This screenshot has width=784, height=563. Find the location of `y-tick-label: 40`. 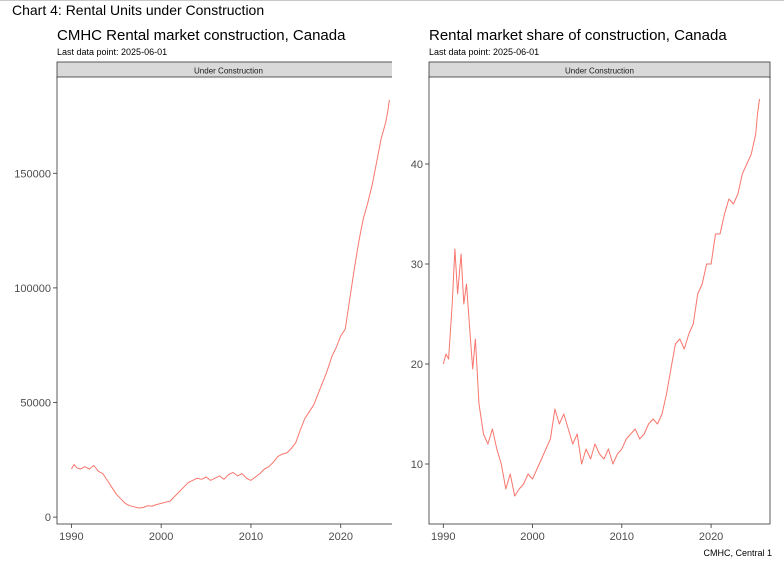

y-tick-label: 40 is located at coordinates (417, 165).